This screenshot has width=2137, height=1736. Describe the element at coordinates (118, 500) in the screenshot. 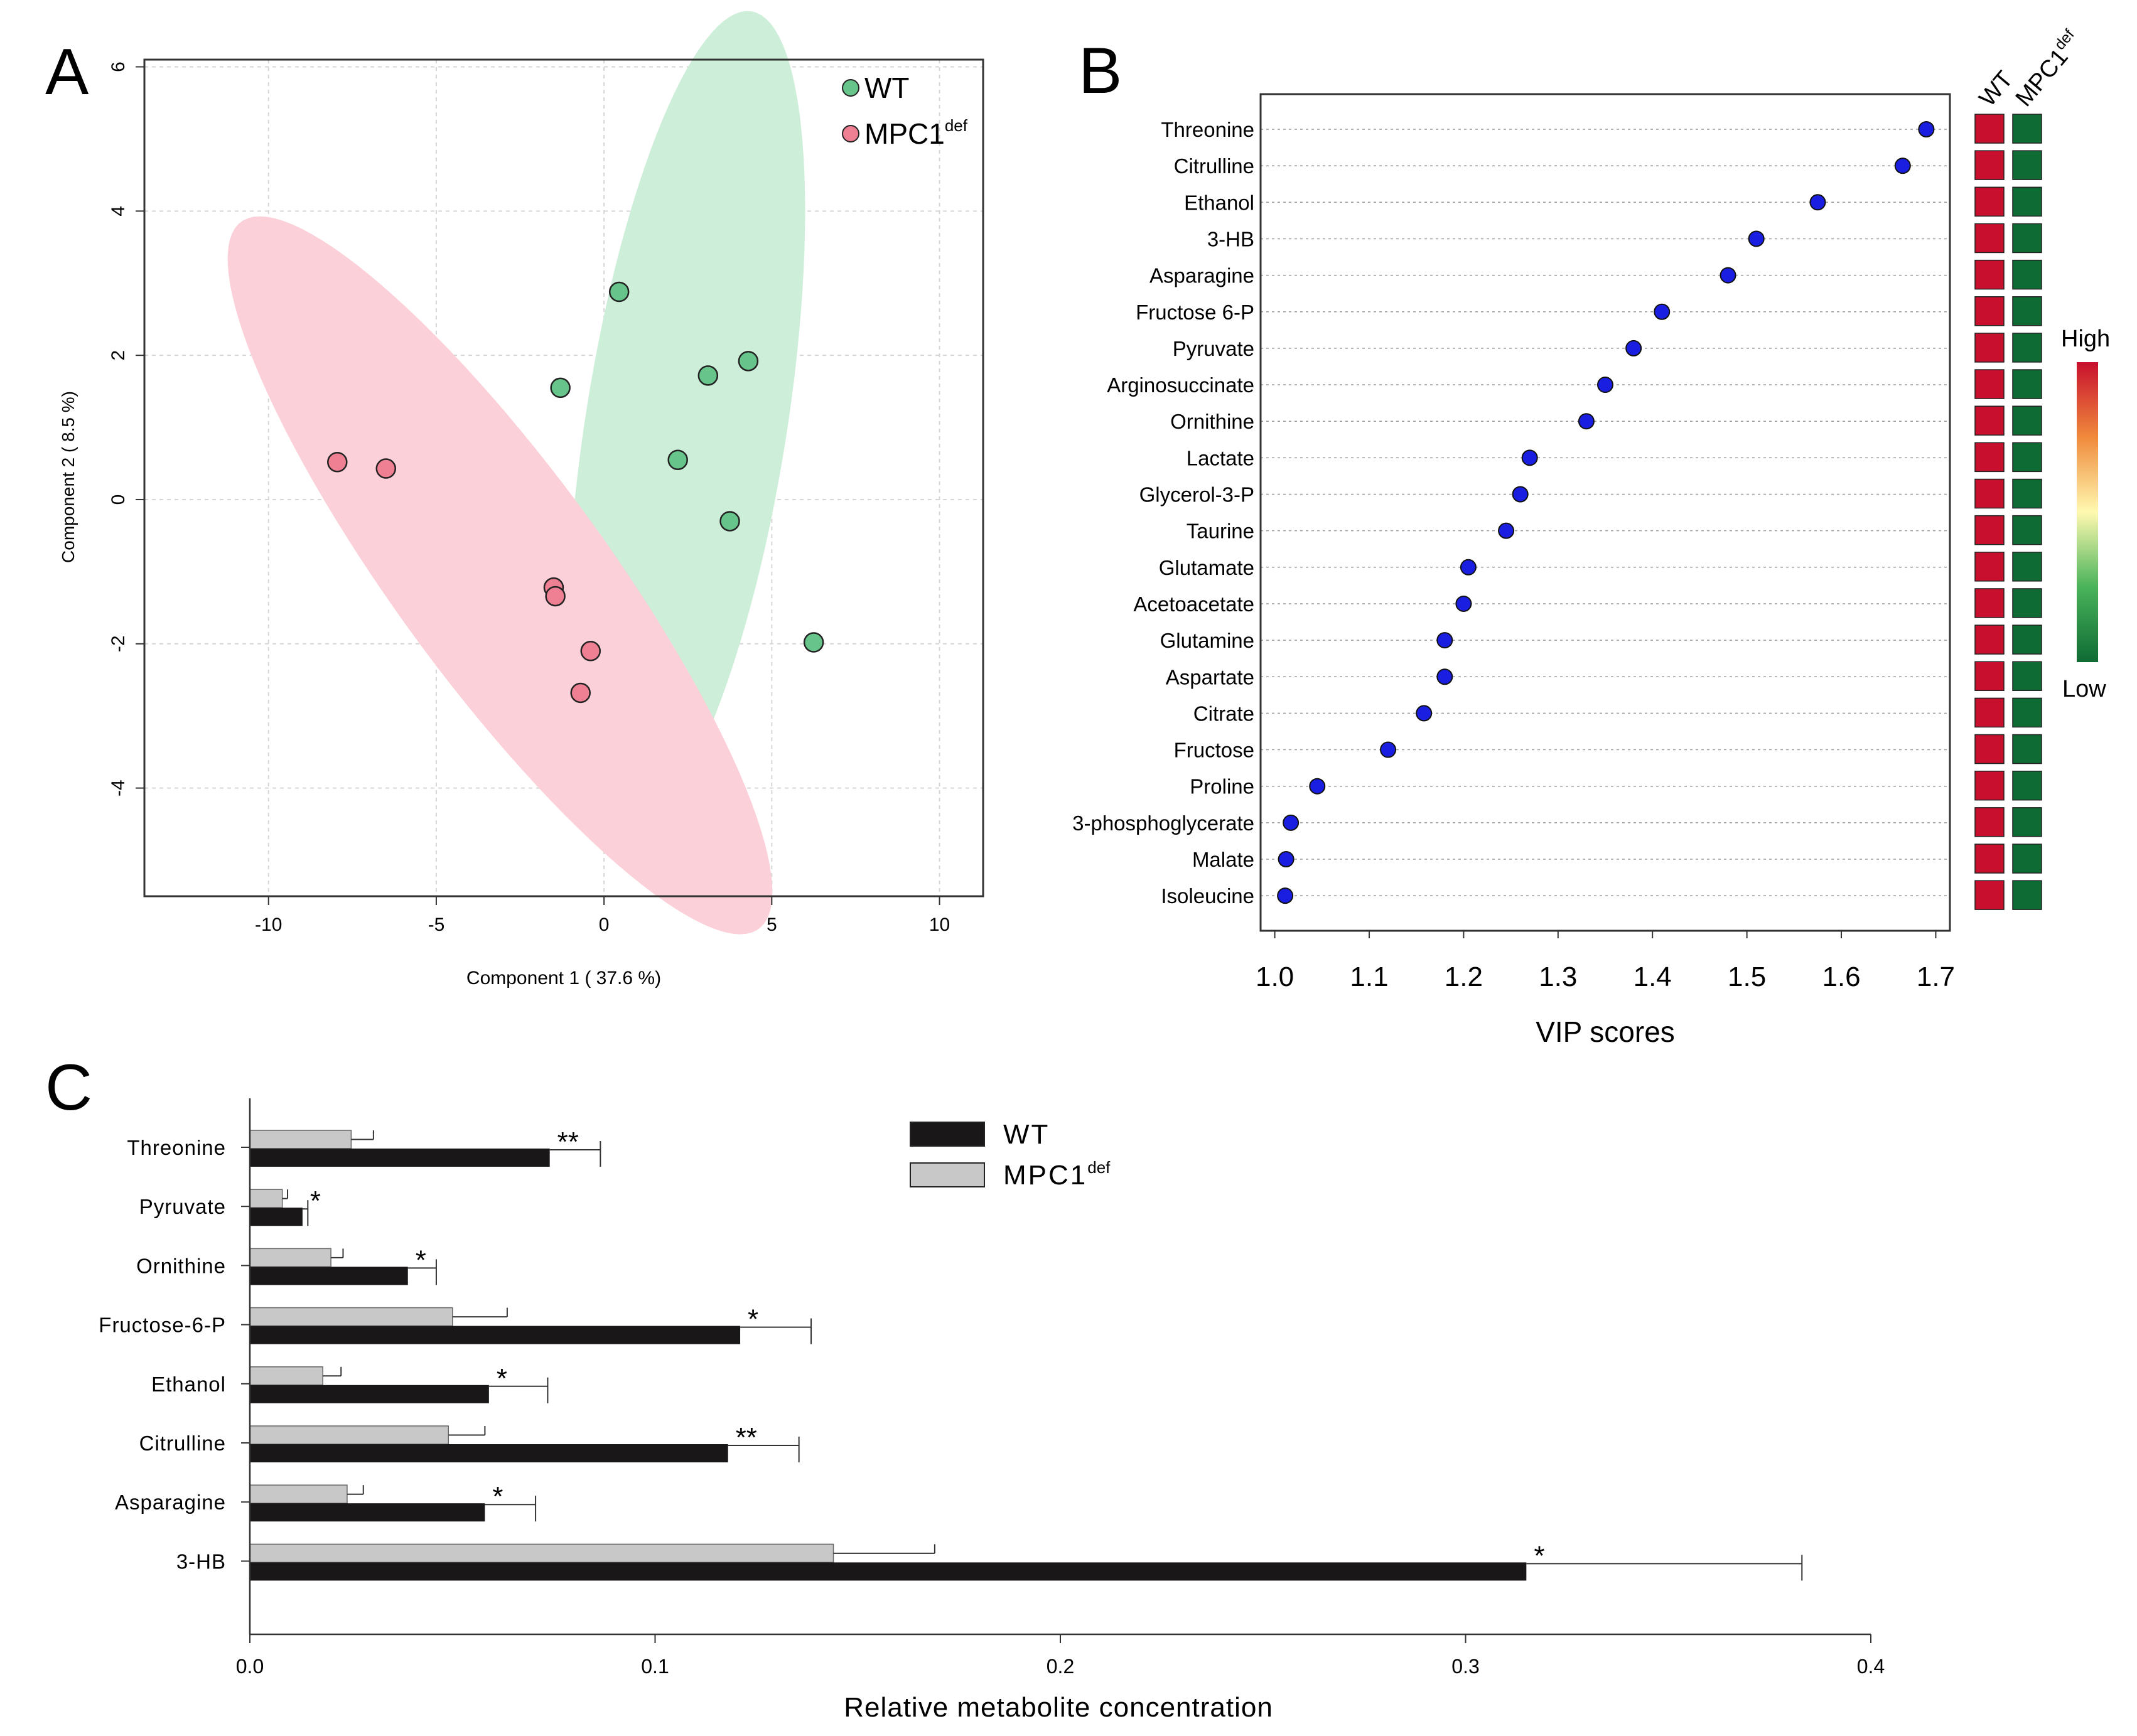

I see `panel-a-y-tick-label: 0` at that location.